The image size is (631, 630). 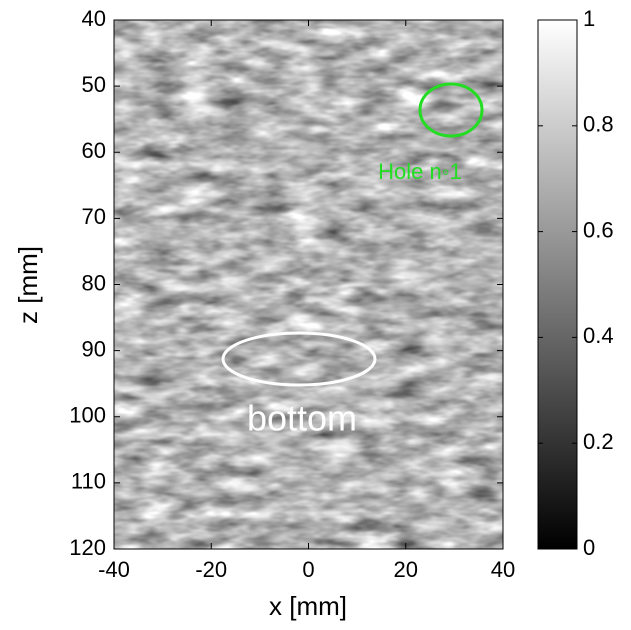 What do you see at coordinates (87, 547) in the screenshot?
I see `y-tick-label: 120` at bounding box center [87, 547].